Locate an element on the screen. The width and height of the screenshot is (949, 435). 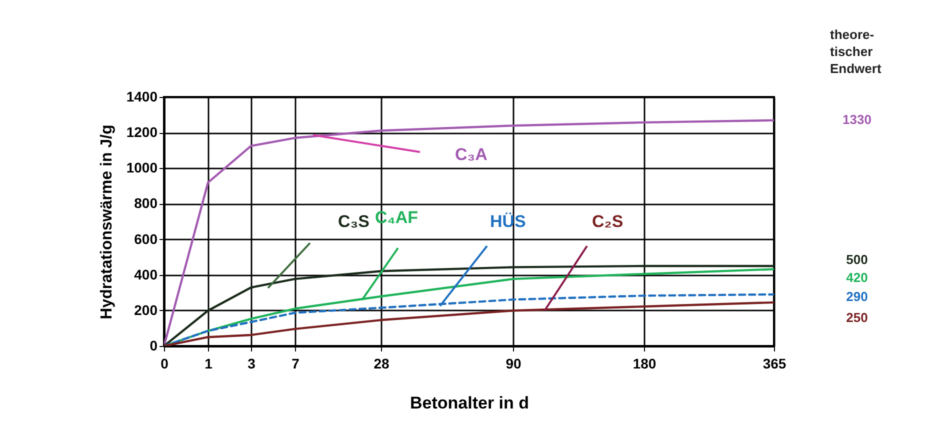
y-tick-label: 1000 is located at coordinates (142, 168).